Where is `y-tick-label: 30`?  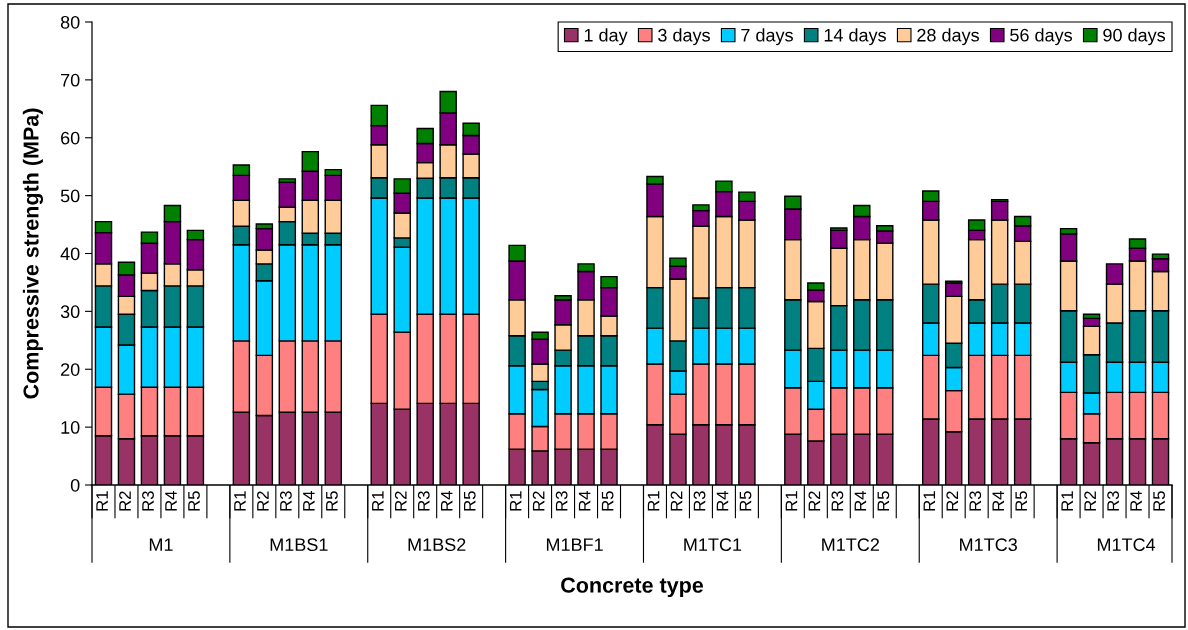 y-tick-label: 30 is located at coordinates (70, 312).